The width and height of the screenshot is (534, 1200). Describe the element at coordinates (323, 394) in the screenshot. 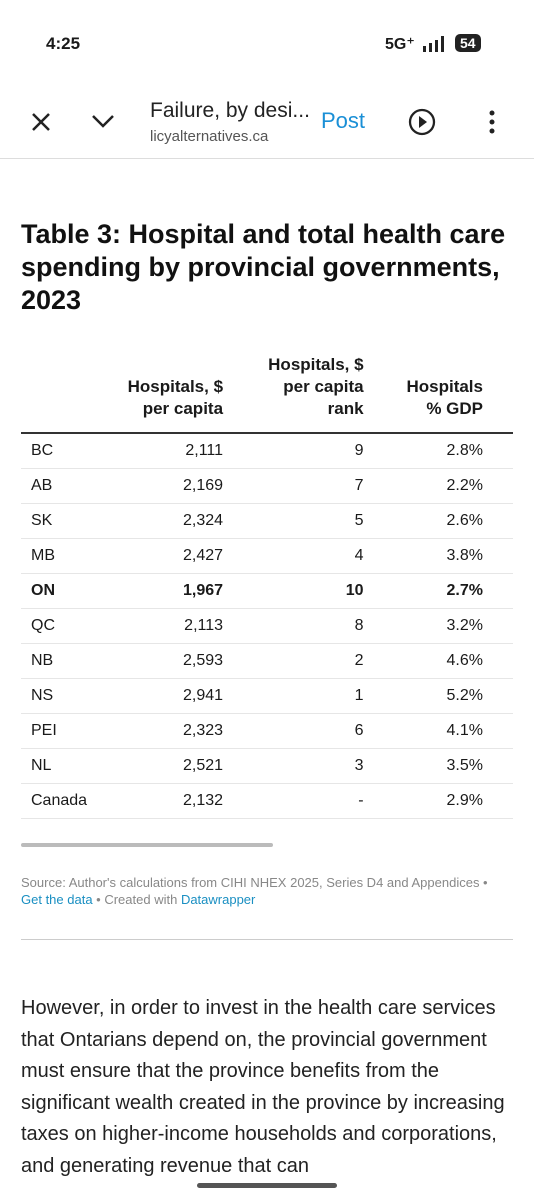

I see `column-header: Hospitals, $ per capita rank` at that location.